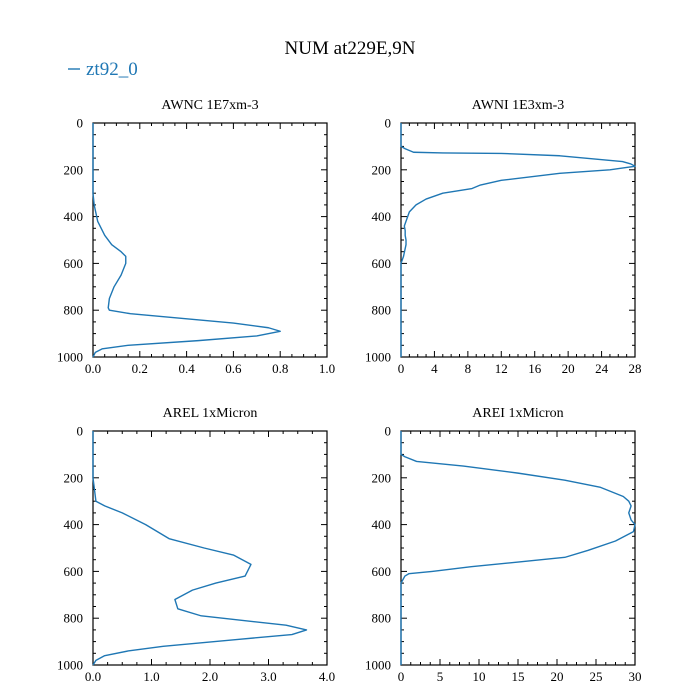  I want to click on figure-title: NUM at229E,9N, so click(350, 48).